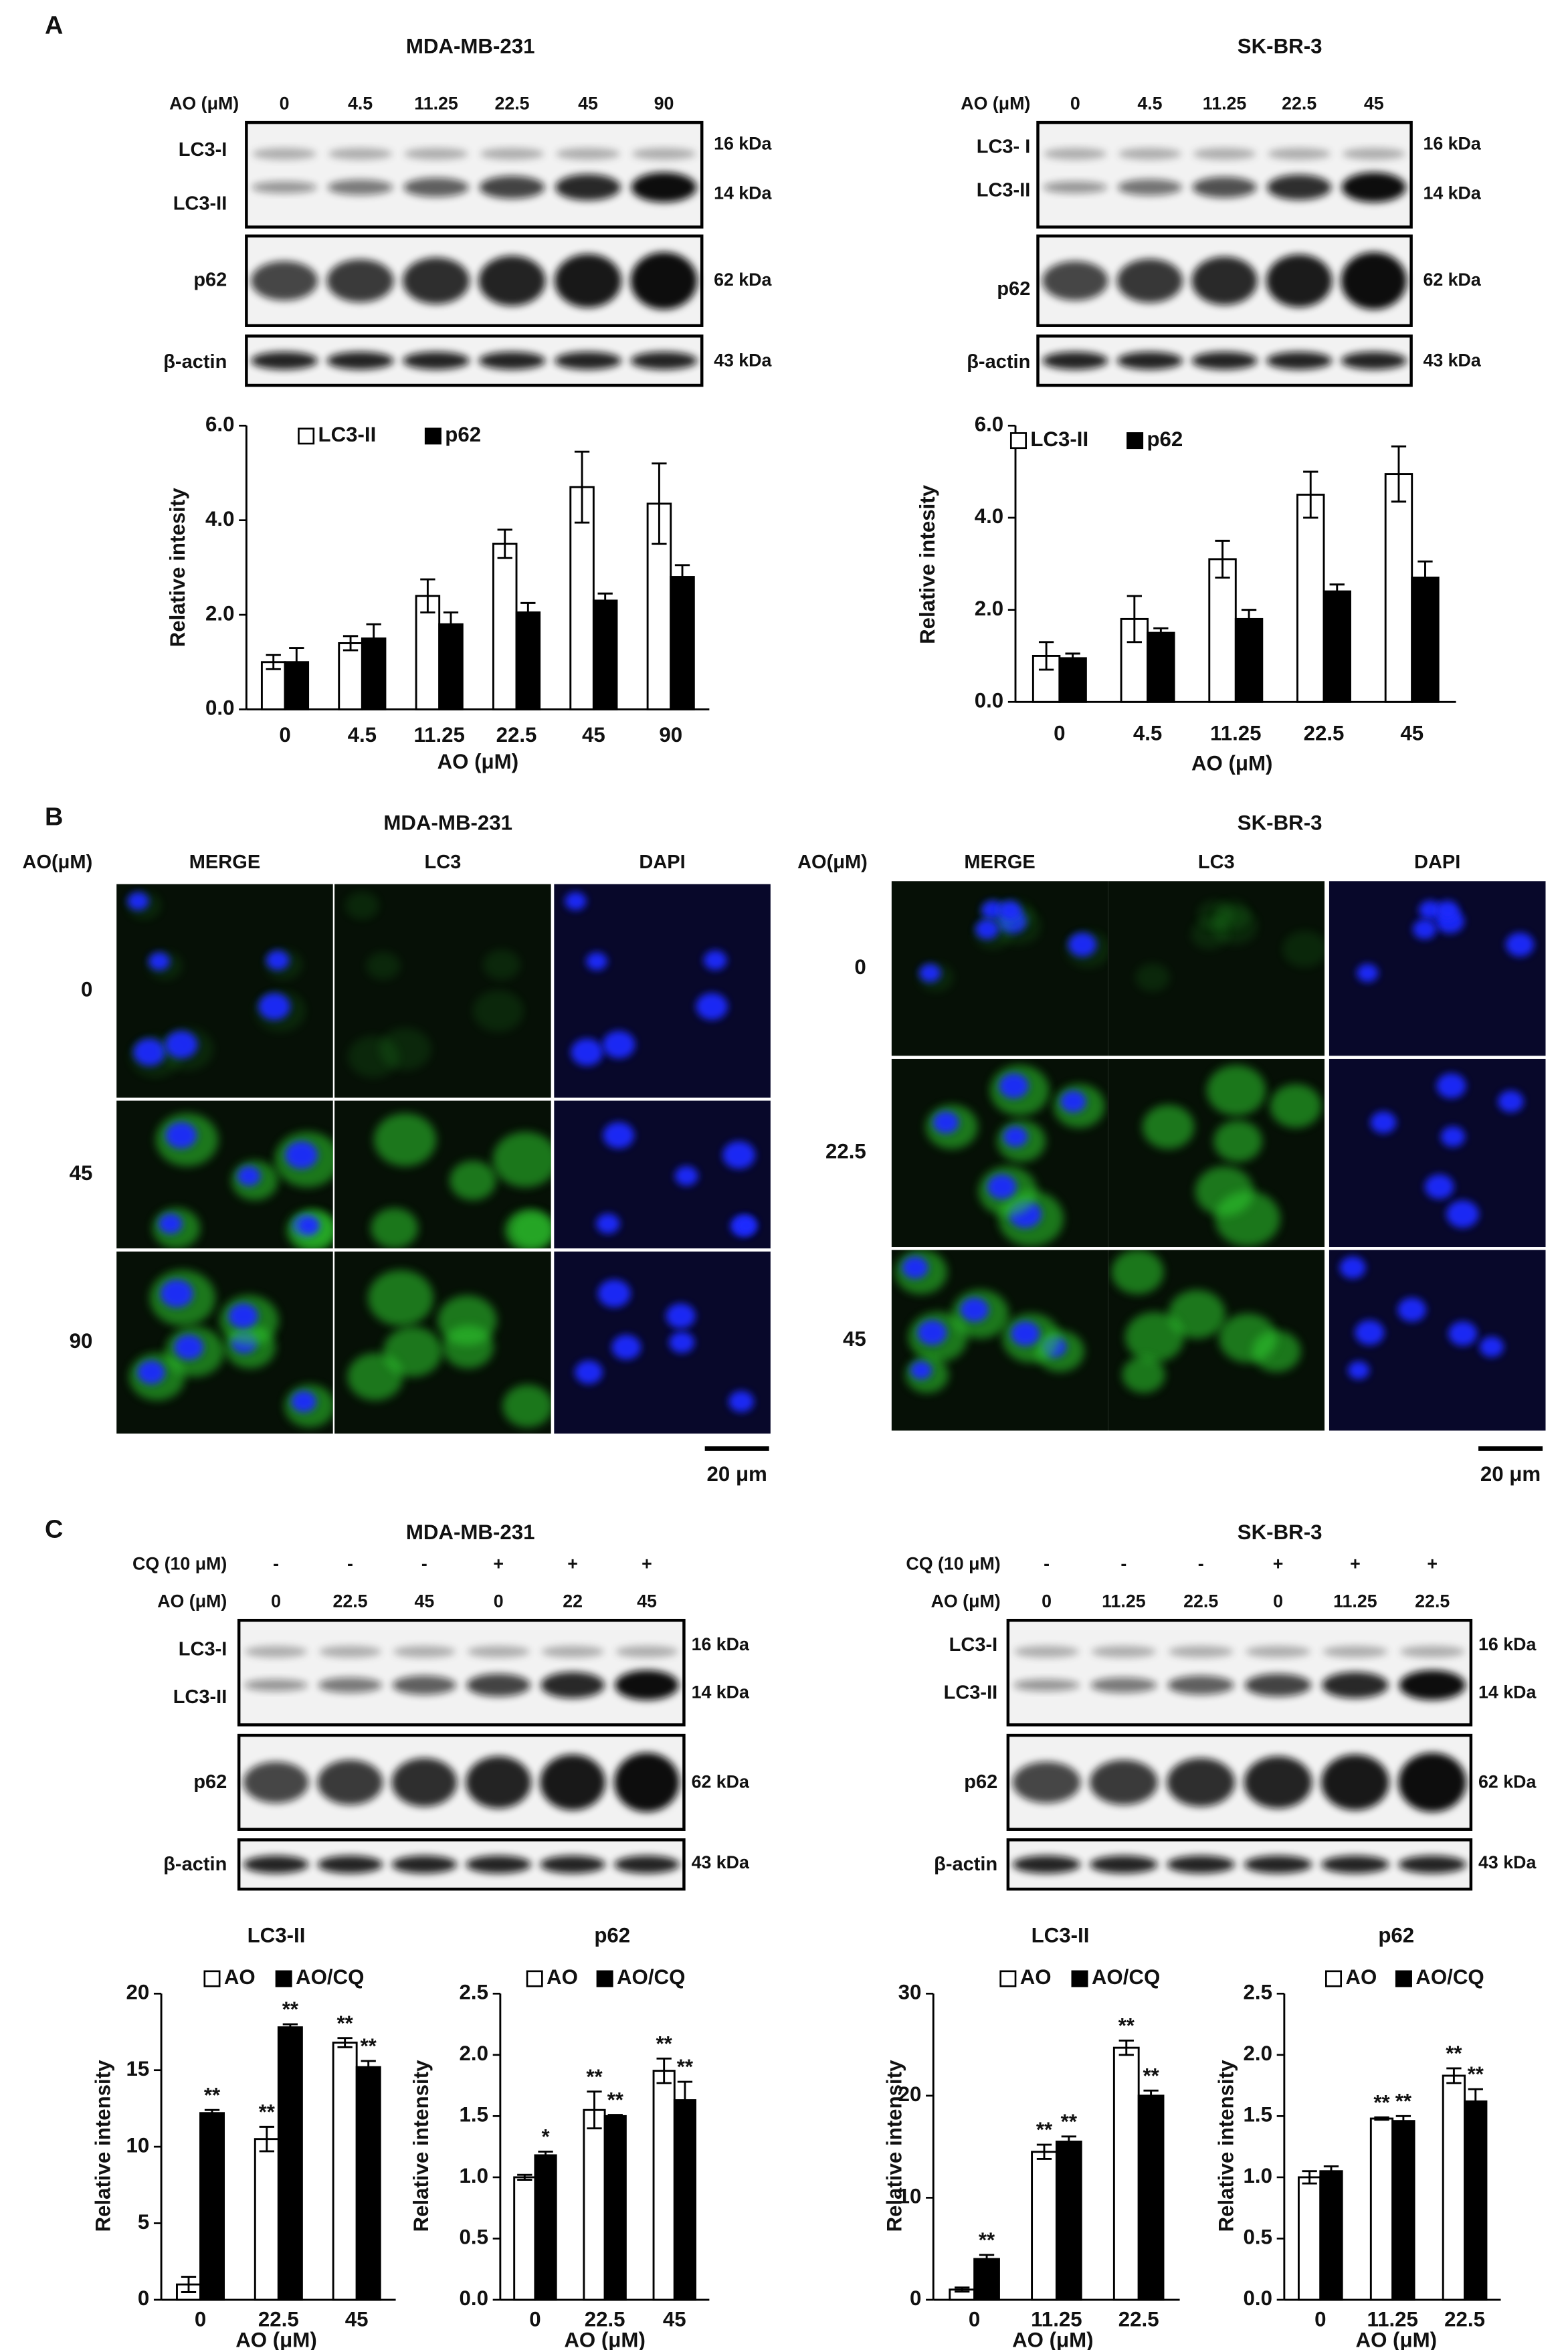 The height and width of the screenshot is (2350, 1568). What do you see at coordinates (219, 424) in the screenshot?
I see `y-tick-label: 6.0` at bounding box center [219, 424].